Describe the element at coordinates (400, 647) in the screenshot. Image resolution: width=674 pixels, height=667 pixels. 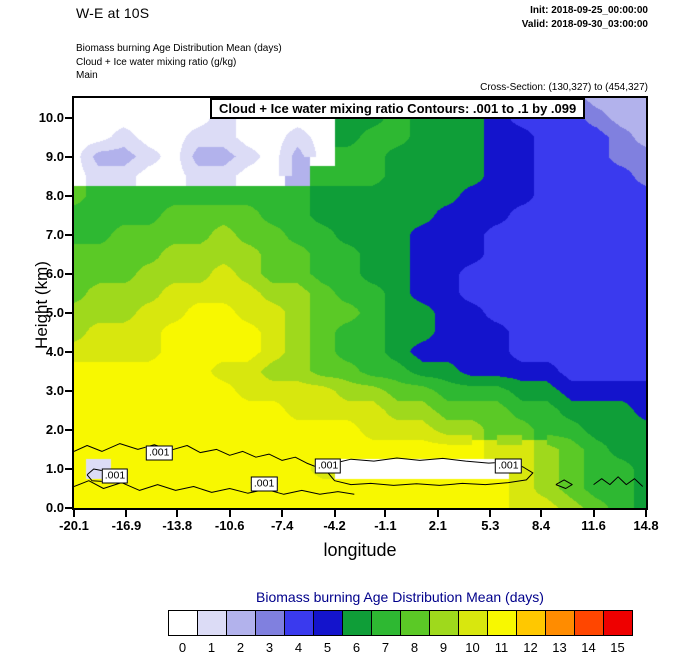
I see `colorbar-labels: 0 1 2 3 4 5 6 7 8 9 10 11 12 13 14 15` at that location.